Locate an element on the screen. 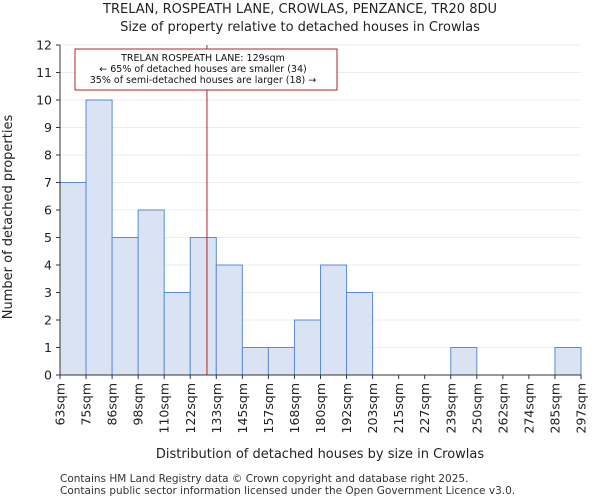 The height and width of the screenshot is (500, 600). annotation-line-1: TRELAN ROSPEATH LANE: 129sqm is located at coordinates (202, 58).